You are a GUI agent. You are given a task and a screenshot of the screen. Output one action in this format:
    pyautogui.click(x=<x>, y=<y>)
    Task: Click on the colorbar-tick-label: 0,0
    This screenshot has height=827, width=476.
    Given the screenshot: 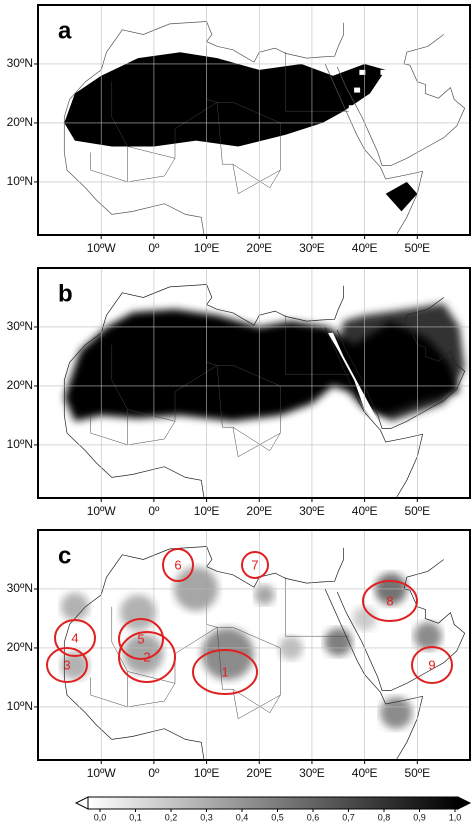 What is the action you would take?
    pyautogui.click(x=100, y=817)
    